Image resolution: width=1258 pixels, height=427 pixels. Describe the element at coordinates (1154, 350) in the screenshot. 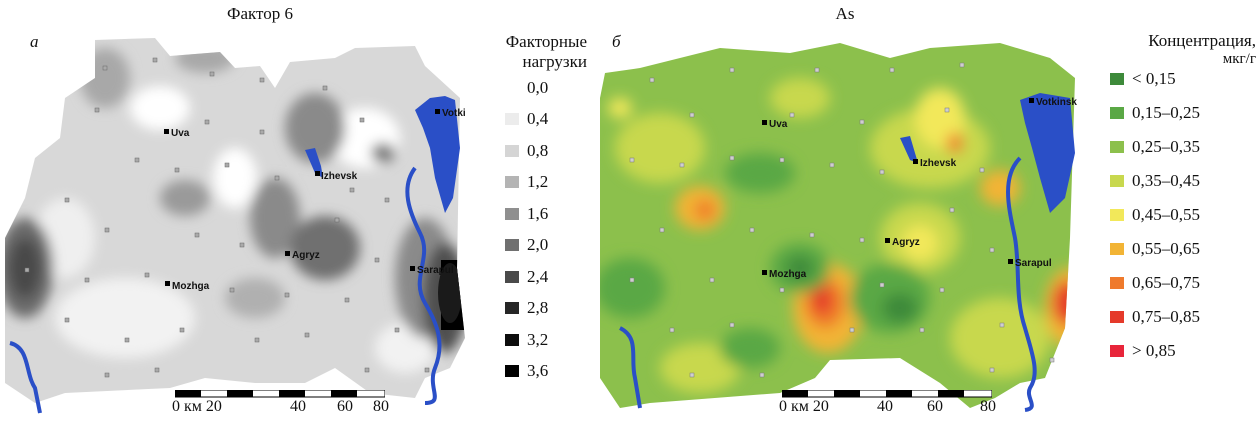

I see `legend-label: > 0,85` at that location.